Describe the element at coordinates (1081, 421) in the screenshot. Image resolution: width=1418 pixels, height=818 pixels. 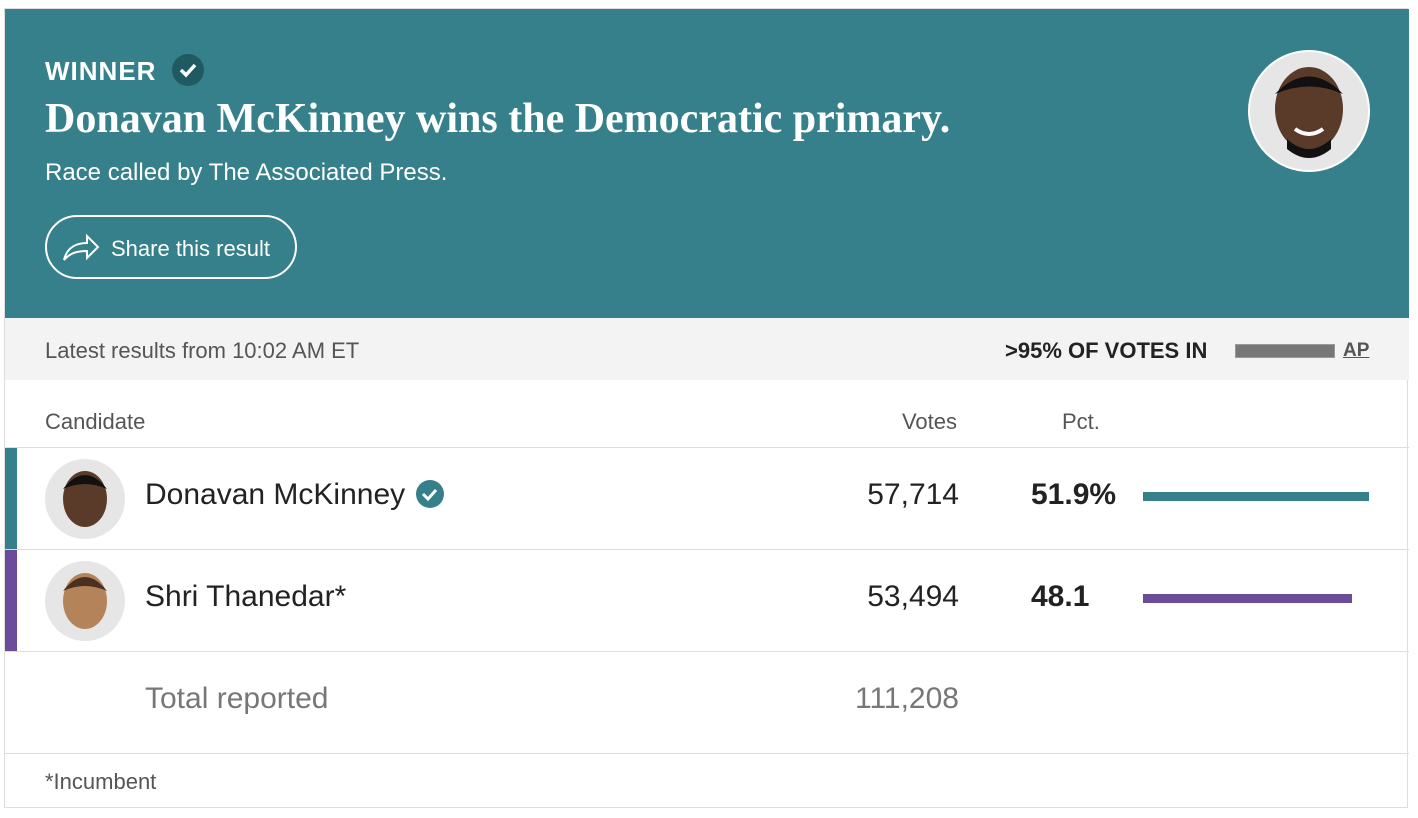
I see `col-pct: Pct.` at that location.